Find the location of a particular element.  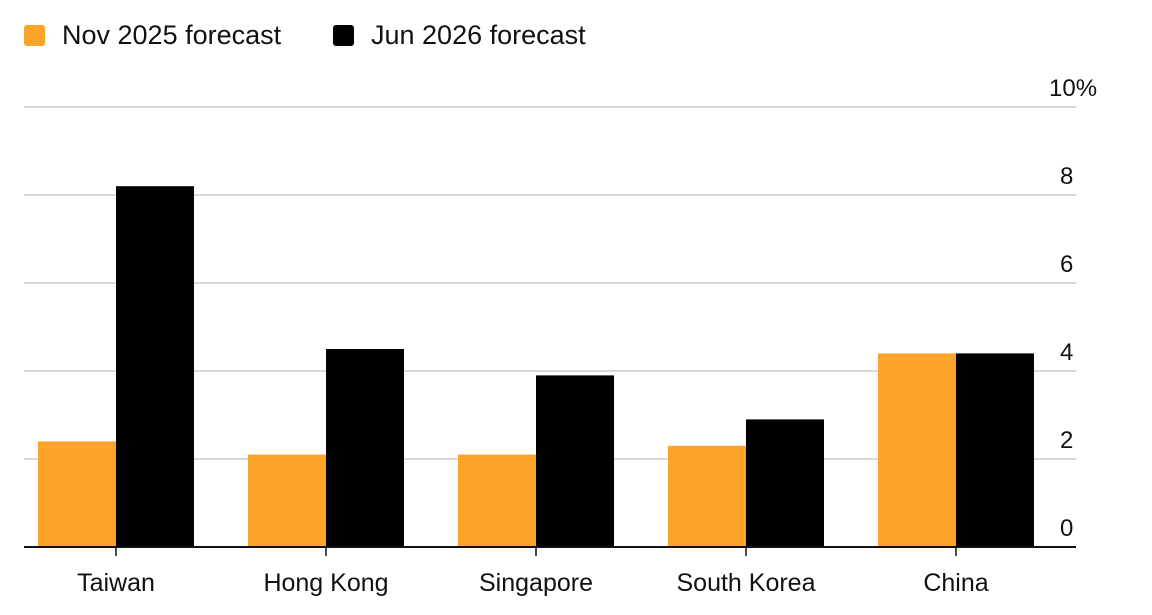

y-tick-label-8: 8 is located at coordinates (1066, 176).